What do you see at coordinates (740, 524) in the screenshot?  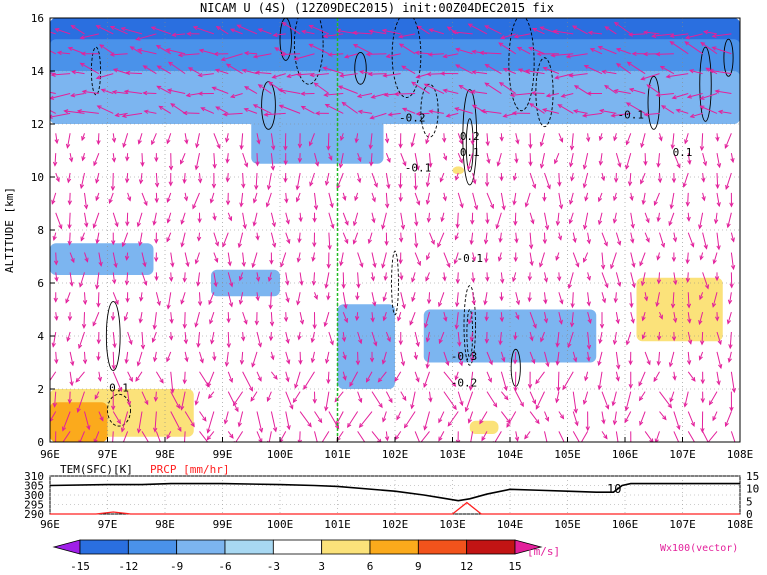 I see `surface-x-tick-label: 108E` at bounding box center [740, 524].